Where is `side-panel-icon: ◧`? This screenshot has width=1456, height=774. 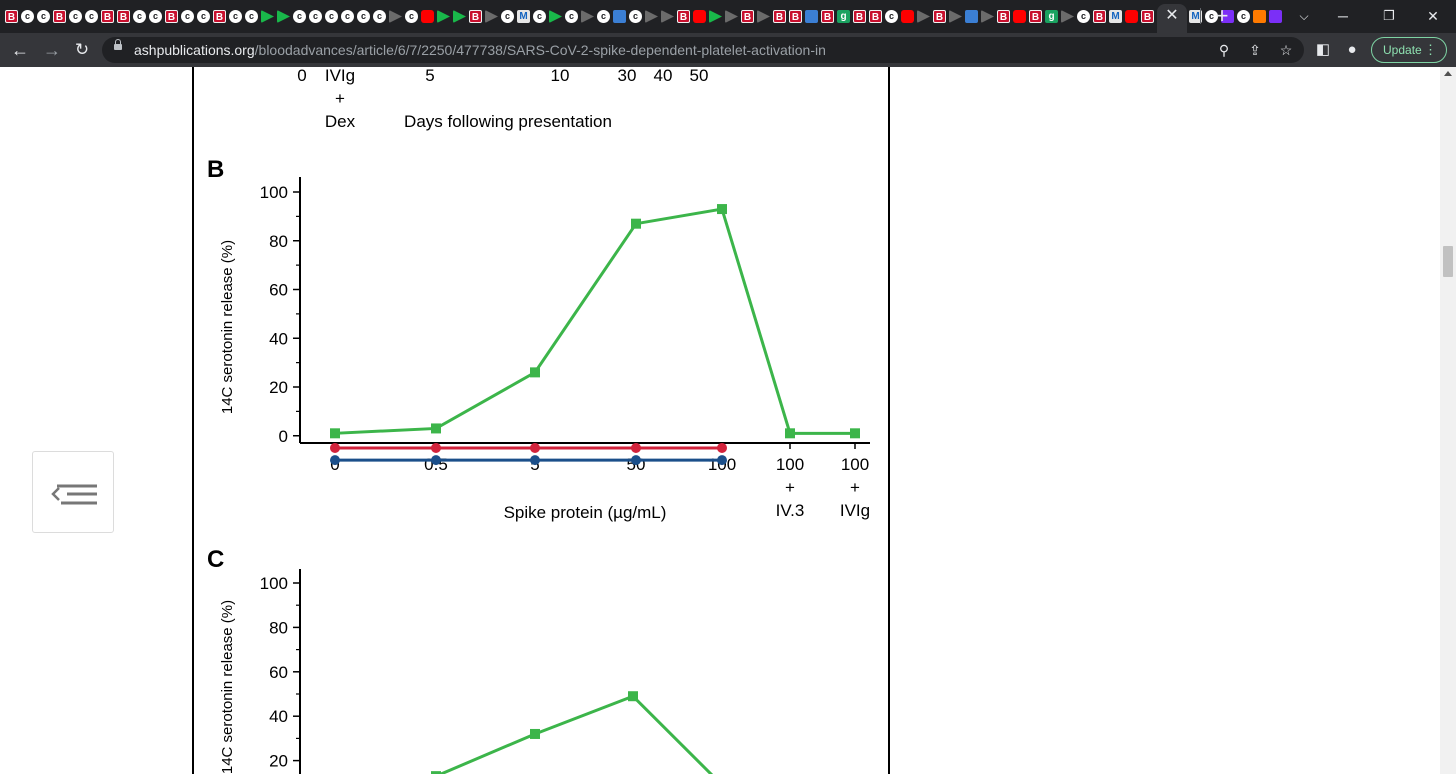
side-panel-icon: ◧ is located at coordinates (1323, 49).